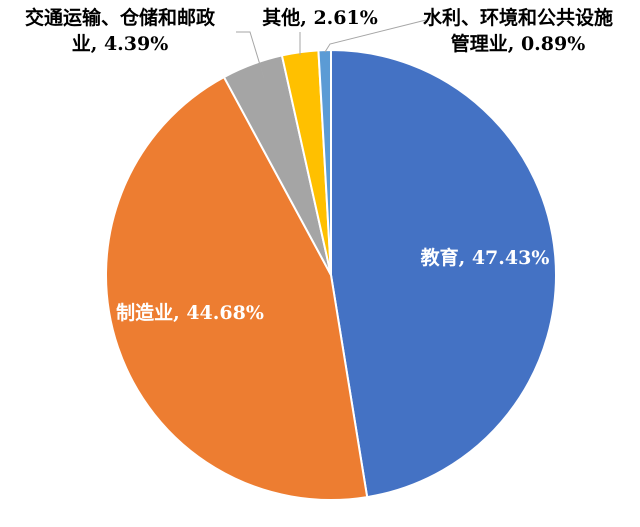 The image size is (640, 527). What do you see at coordinates (190, 313) in the screenshot?
I see `data-label: 制造业, 44.68%` at bounding box center [190, 313].